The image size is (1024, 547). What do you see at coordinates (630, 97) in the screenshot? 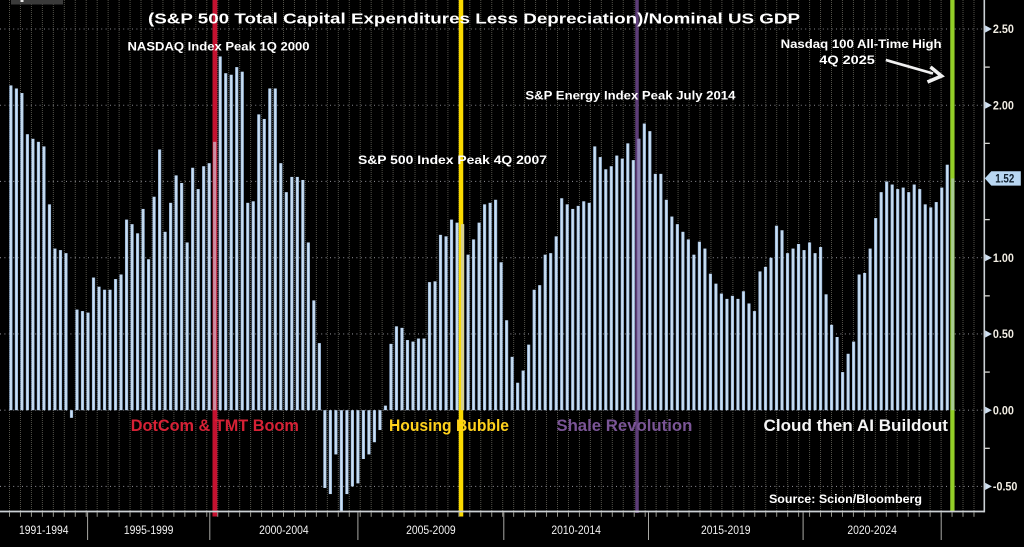
I see `svg-text:S&P Energy Index Peak July 201: S&P Energy Index Peak July 2014` at bounding box center [630, 97].